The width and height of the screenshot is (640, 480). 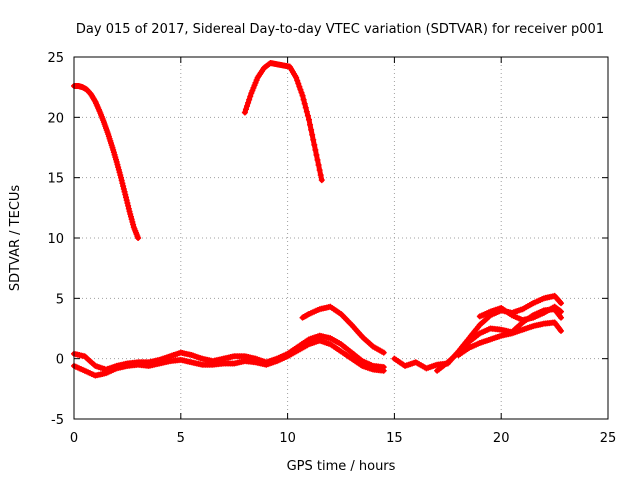 I want to click on y-tick-label: 25, so click(x=55, y=58).